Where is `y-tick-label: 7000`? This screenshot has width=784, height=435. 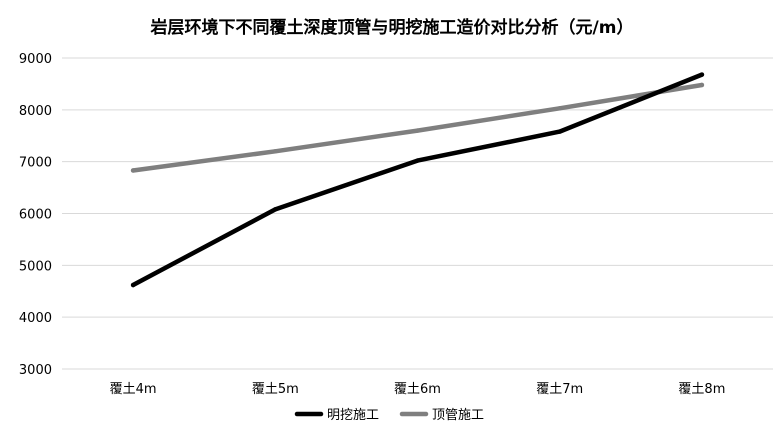 y-tick-label: 7000 is located at coordinates (35, 163).